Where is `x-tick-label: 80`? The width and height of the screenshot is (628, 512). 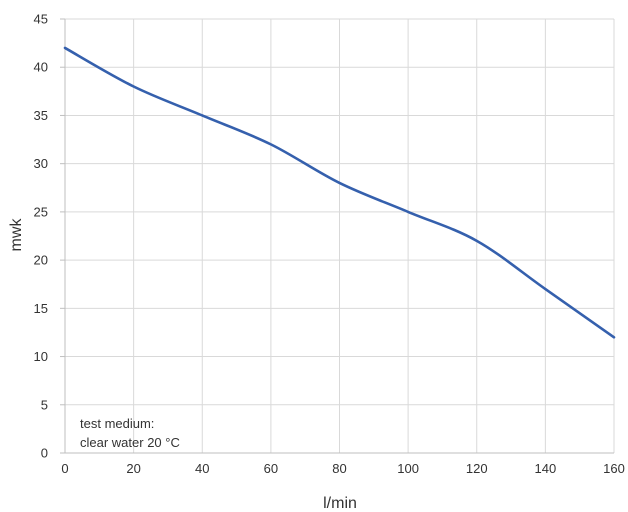 x-tick-label: 80 is located at coordinates (339, 468).